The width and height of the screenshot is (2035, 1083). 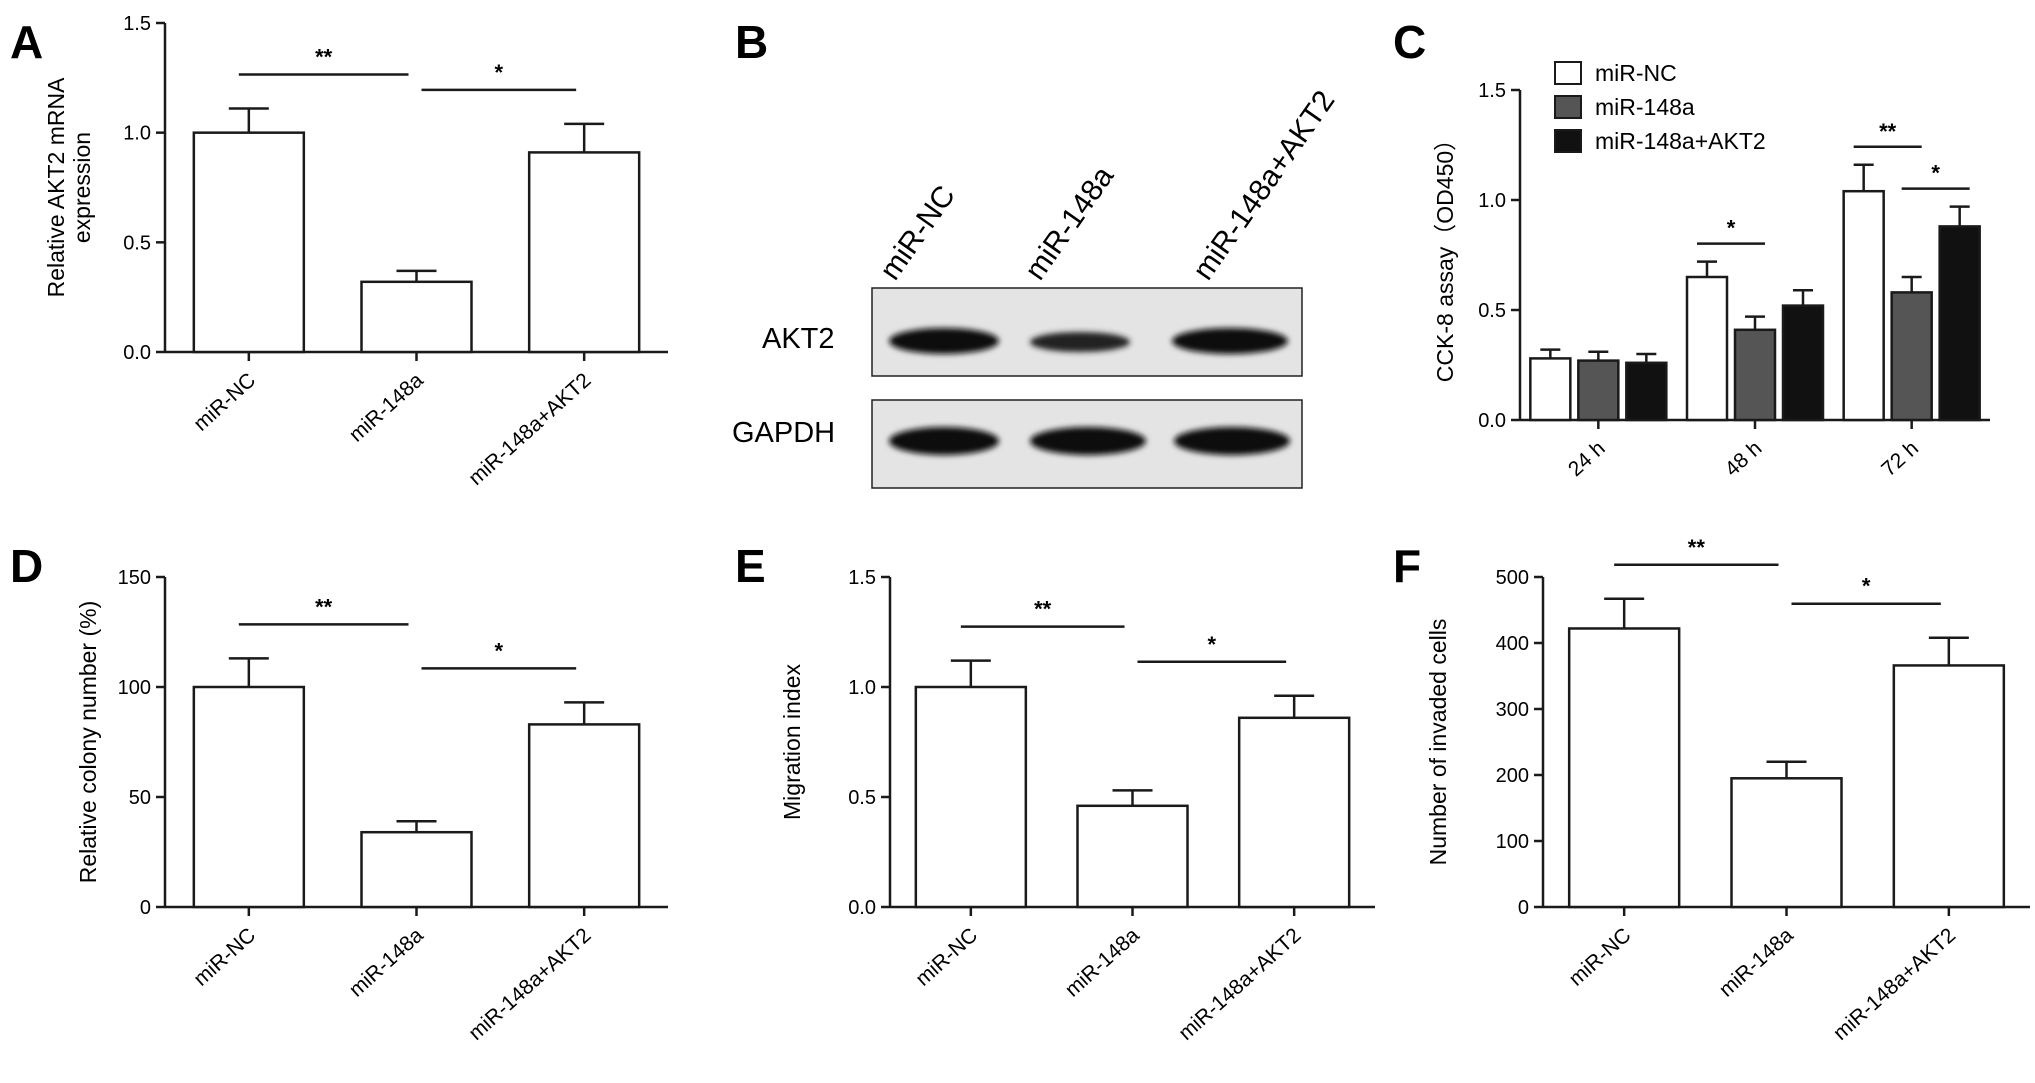 What do you see at coordinates (1232, 441) in the screenshot?
I see `blot-band-gapdh-mir-148a-akt2` at bounding box center [1232, 441].